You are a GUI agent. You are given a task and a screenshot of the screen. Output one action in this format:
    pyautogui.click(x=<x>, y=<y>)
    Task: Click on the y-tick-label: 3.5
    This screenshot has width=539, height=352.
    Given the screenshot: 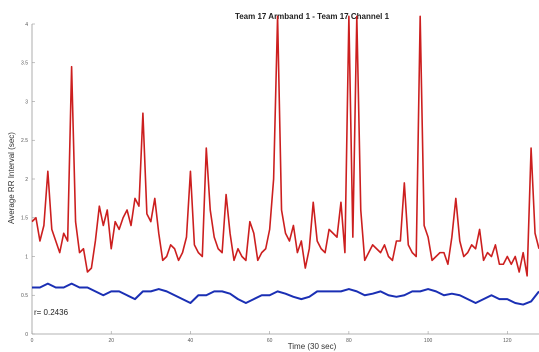 What is the action you would take?
    pyautogui.click(x=24, y=64)
    